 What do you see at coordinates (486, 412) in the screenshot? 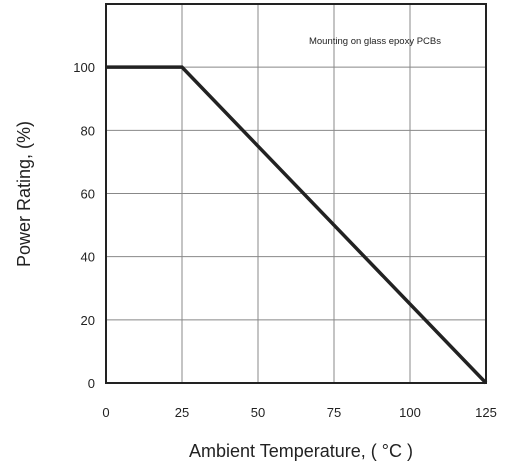
I see `x-tick-label: 125` at bounding box center [486, 412].